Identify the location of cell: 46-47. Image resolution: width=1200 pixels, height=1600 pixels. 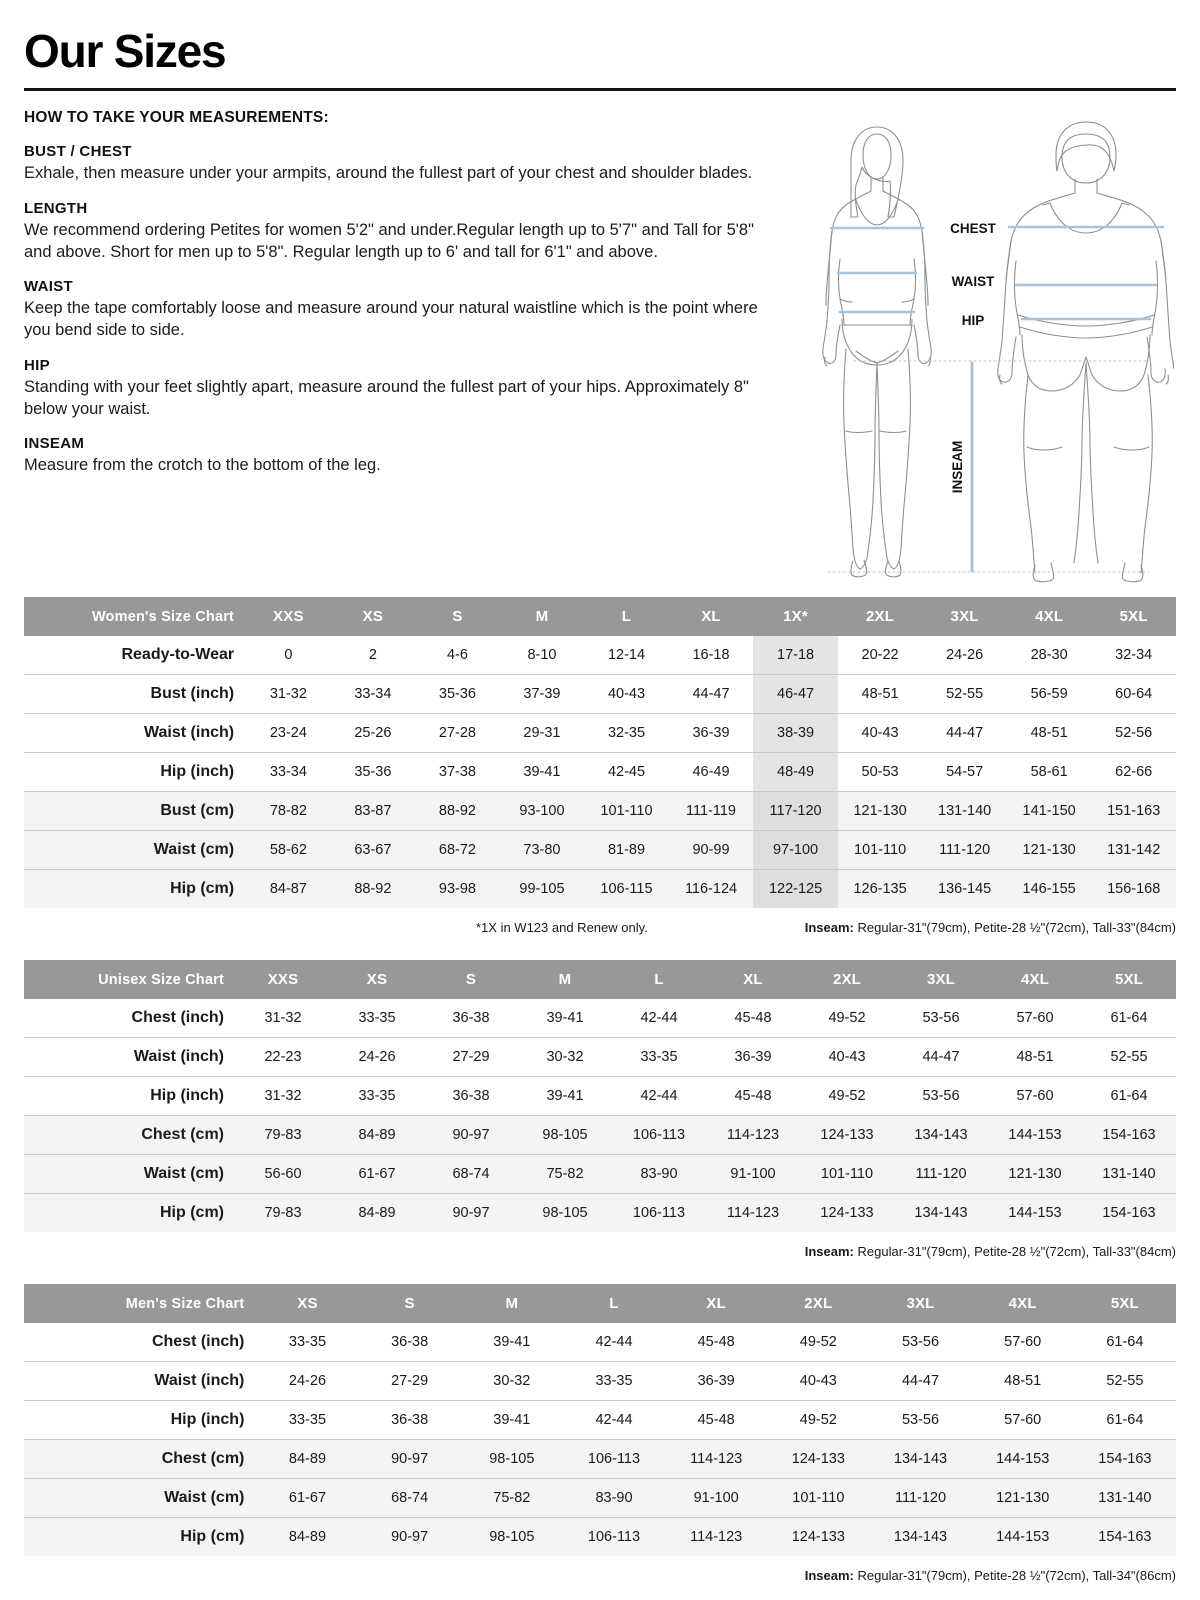
(795, 694).